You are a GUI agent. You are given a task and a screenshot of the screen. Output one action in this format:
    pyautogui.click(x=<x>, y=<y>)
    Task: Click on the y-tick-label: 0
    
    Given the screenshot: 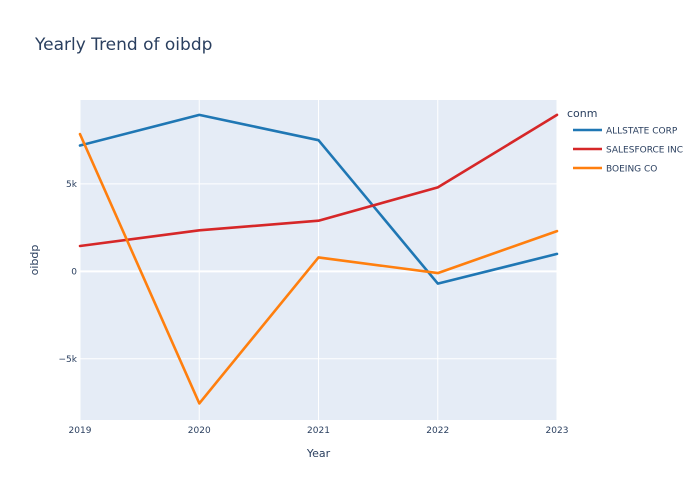 What is the action you would take?
    pyautogui.click(x=74, y=272)
    